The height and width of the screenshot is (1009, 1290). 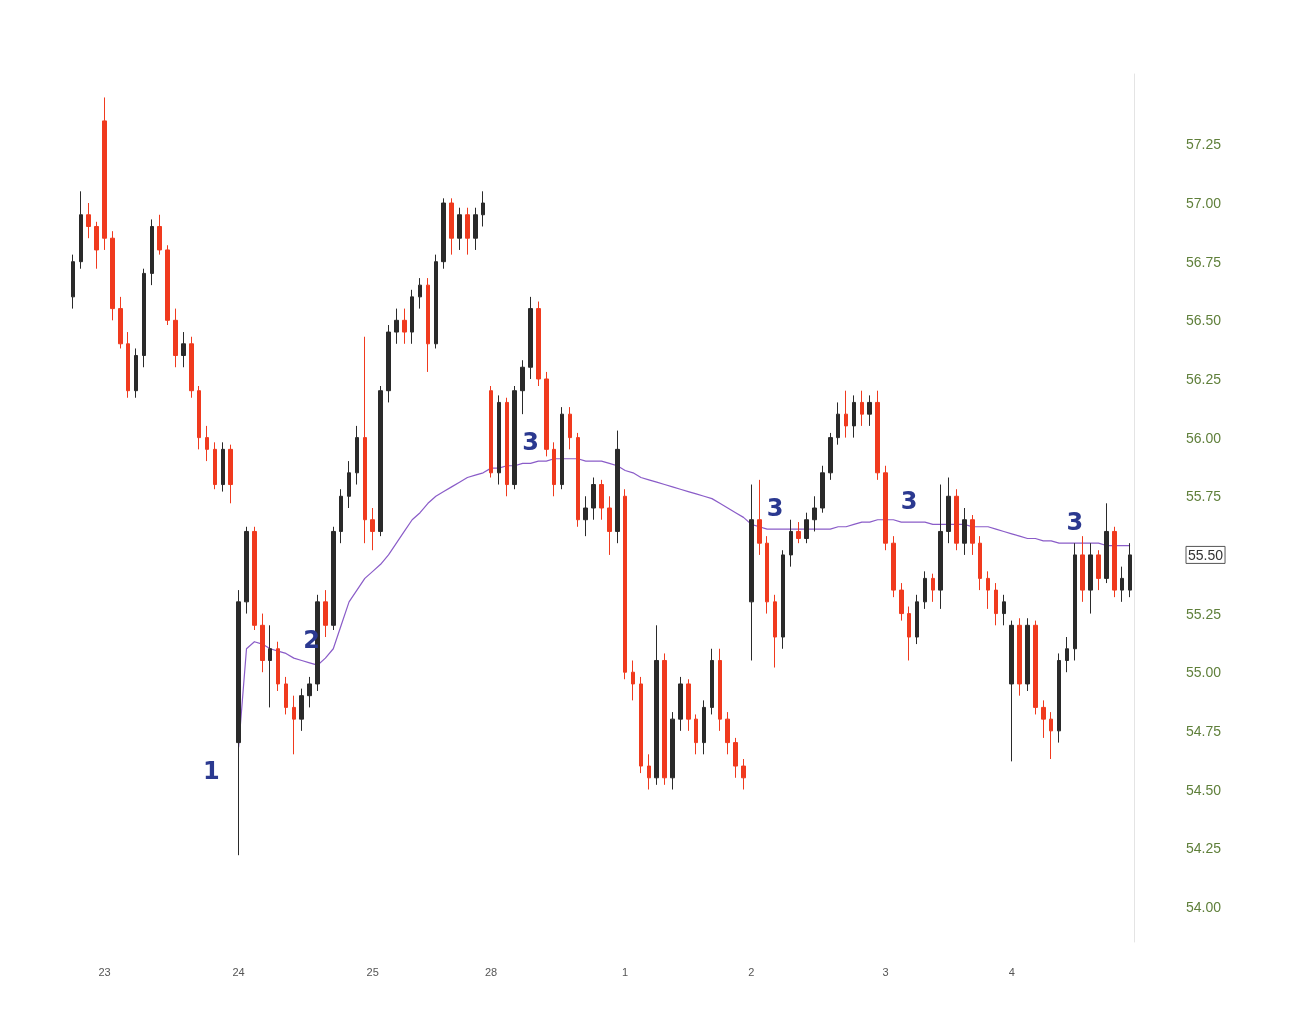 I want to click on y-tick-label: 54.75, so click(x=1204, y=730).